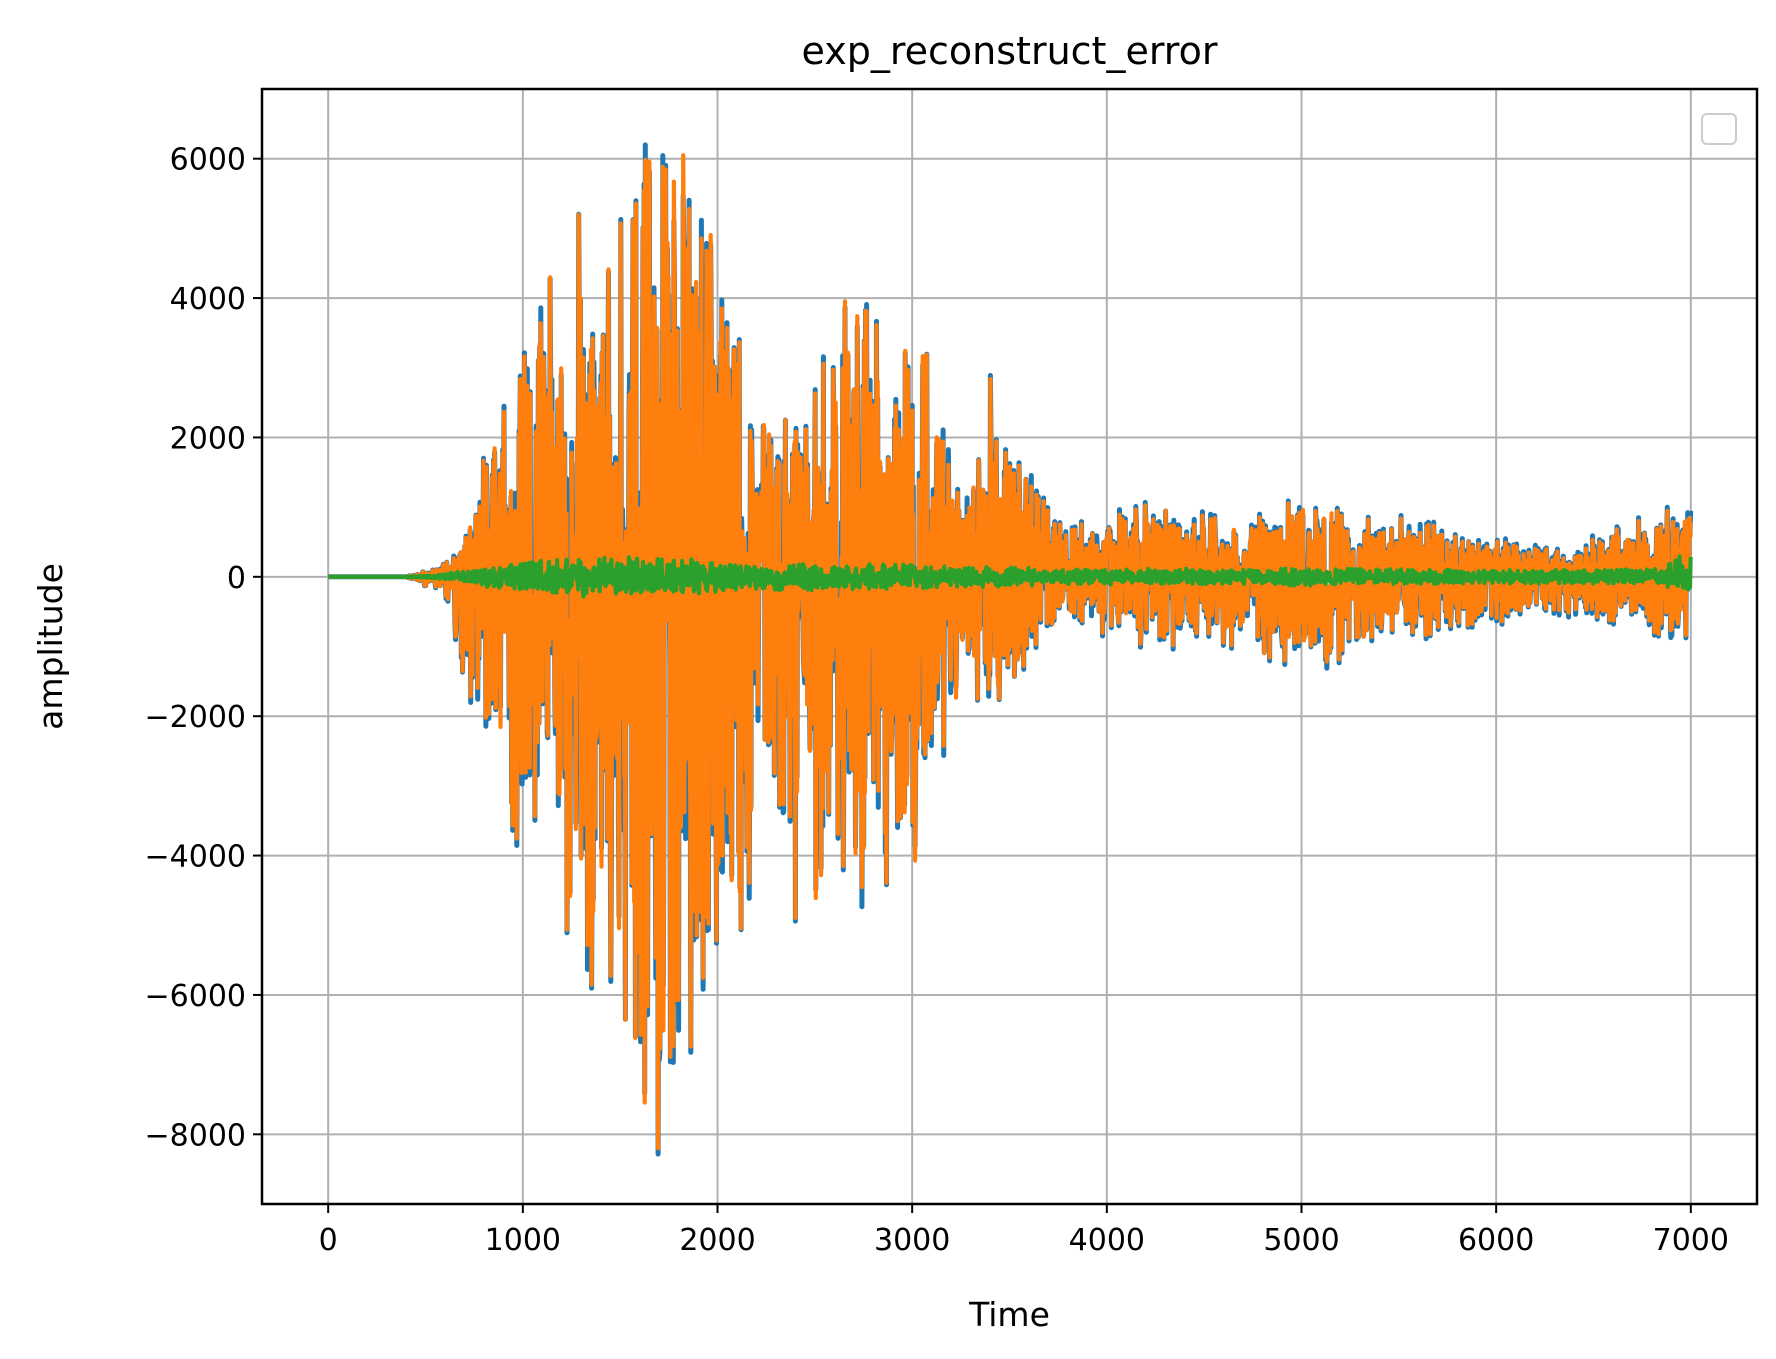 Image resolution: width=1776 pixels, height=1359 pixels. Describe the element at coordinates (195, 1135) in the screenshot. I see `y-tick-label: −8000` at that location.